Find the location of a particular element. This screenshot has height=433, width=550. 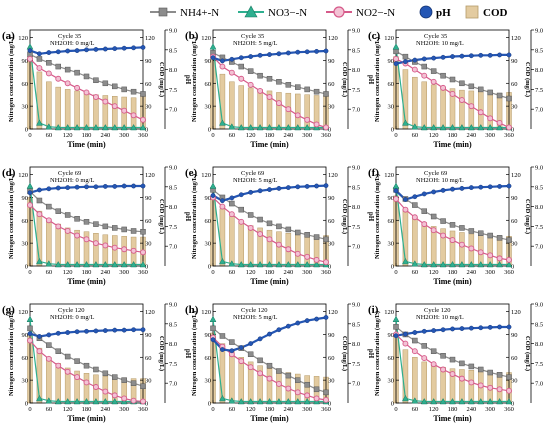

cycle-label: Cycle 35 is located at coordinates (69, 36).